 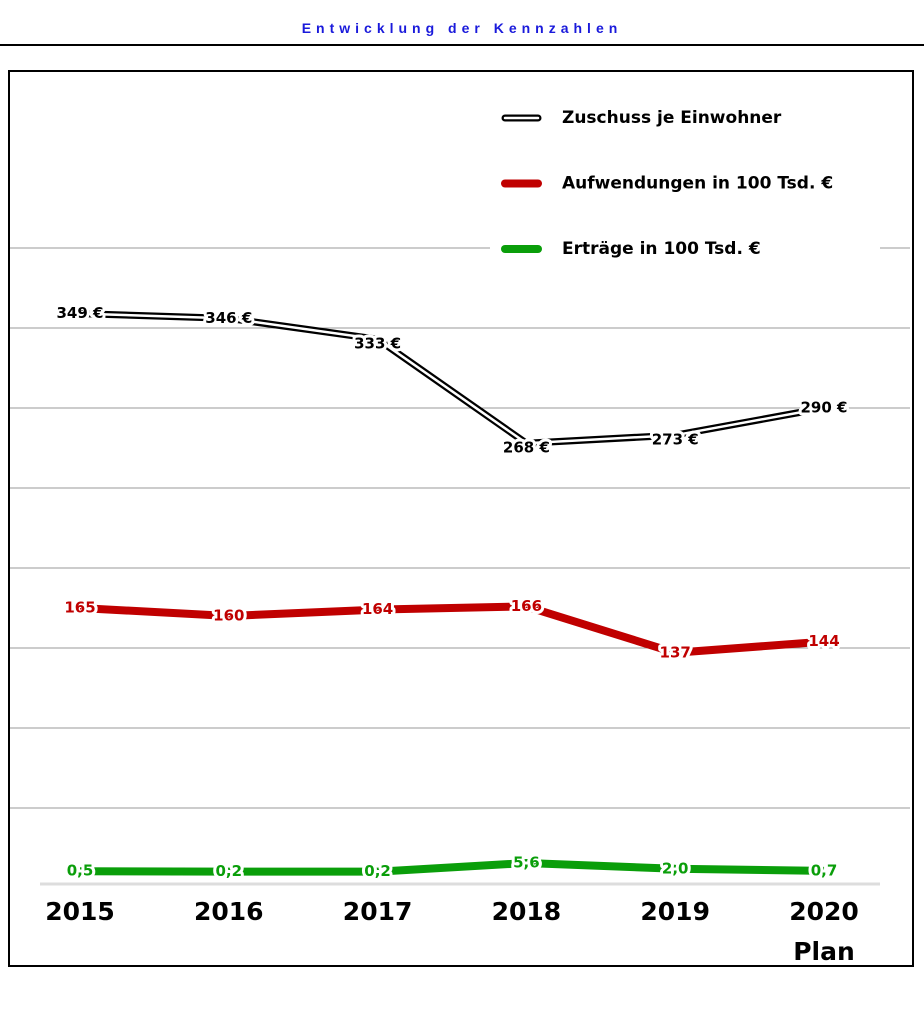 What do you see at coordinates (824, 931) in the screenshot?
I see `x-tick-label: 2020 Plan` at bounding box center [824, 931].